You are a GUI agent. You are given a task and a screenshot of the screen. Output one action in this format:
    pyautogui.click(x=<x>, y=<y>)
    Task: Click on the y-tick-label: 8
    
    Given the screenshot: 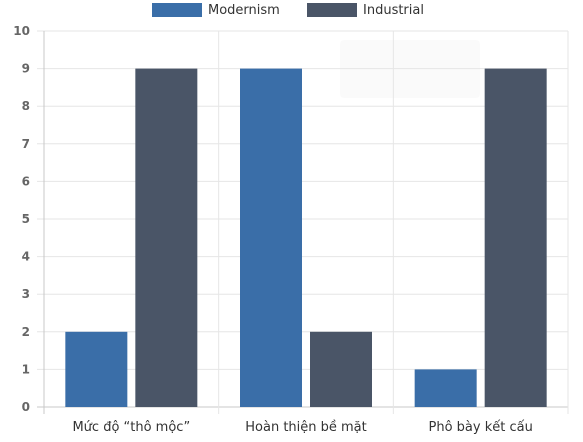 What is the action you would take?
    pyautogui.click(x=26, y=106)
    